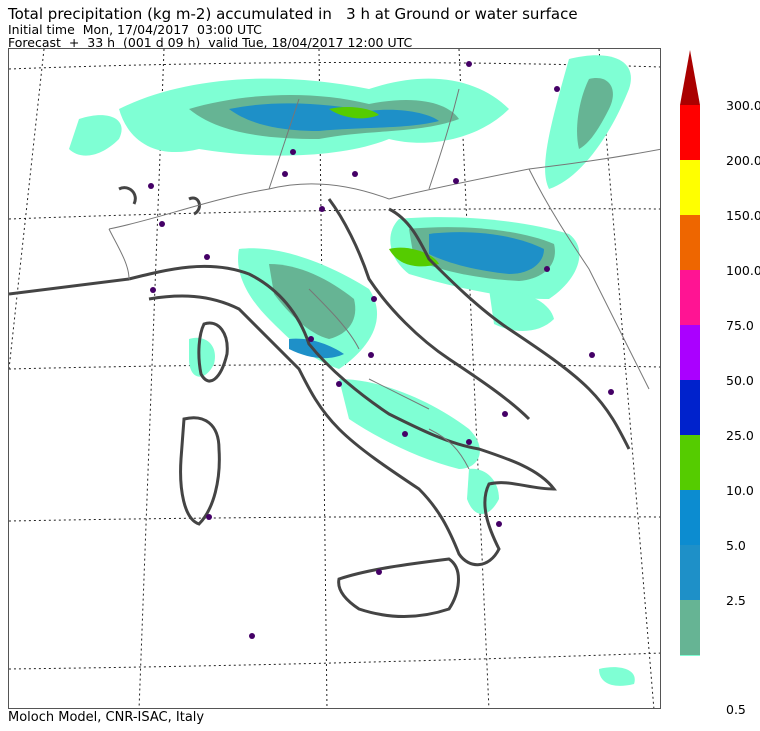 Image resolution: width=760 pixels, height=731 pixels. I want to click on corsica-coast, so click(213, 352).